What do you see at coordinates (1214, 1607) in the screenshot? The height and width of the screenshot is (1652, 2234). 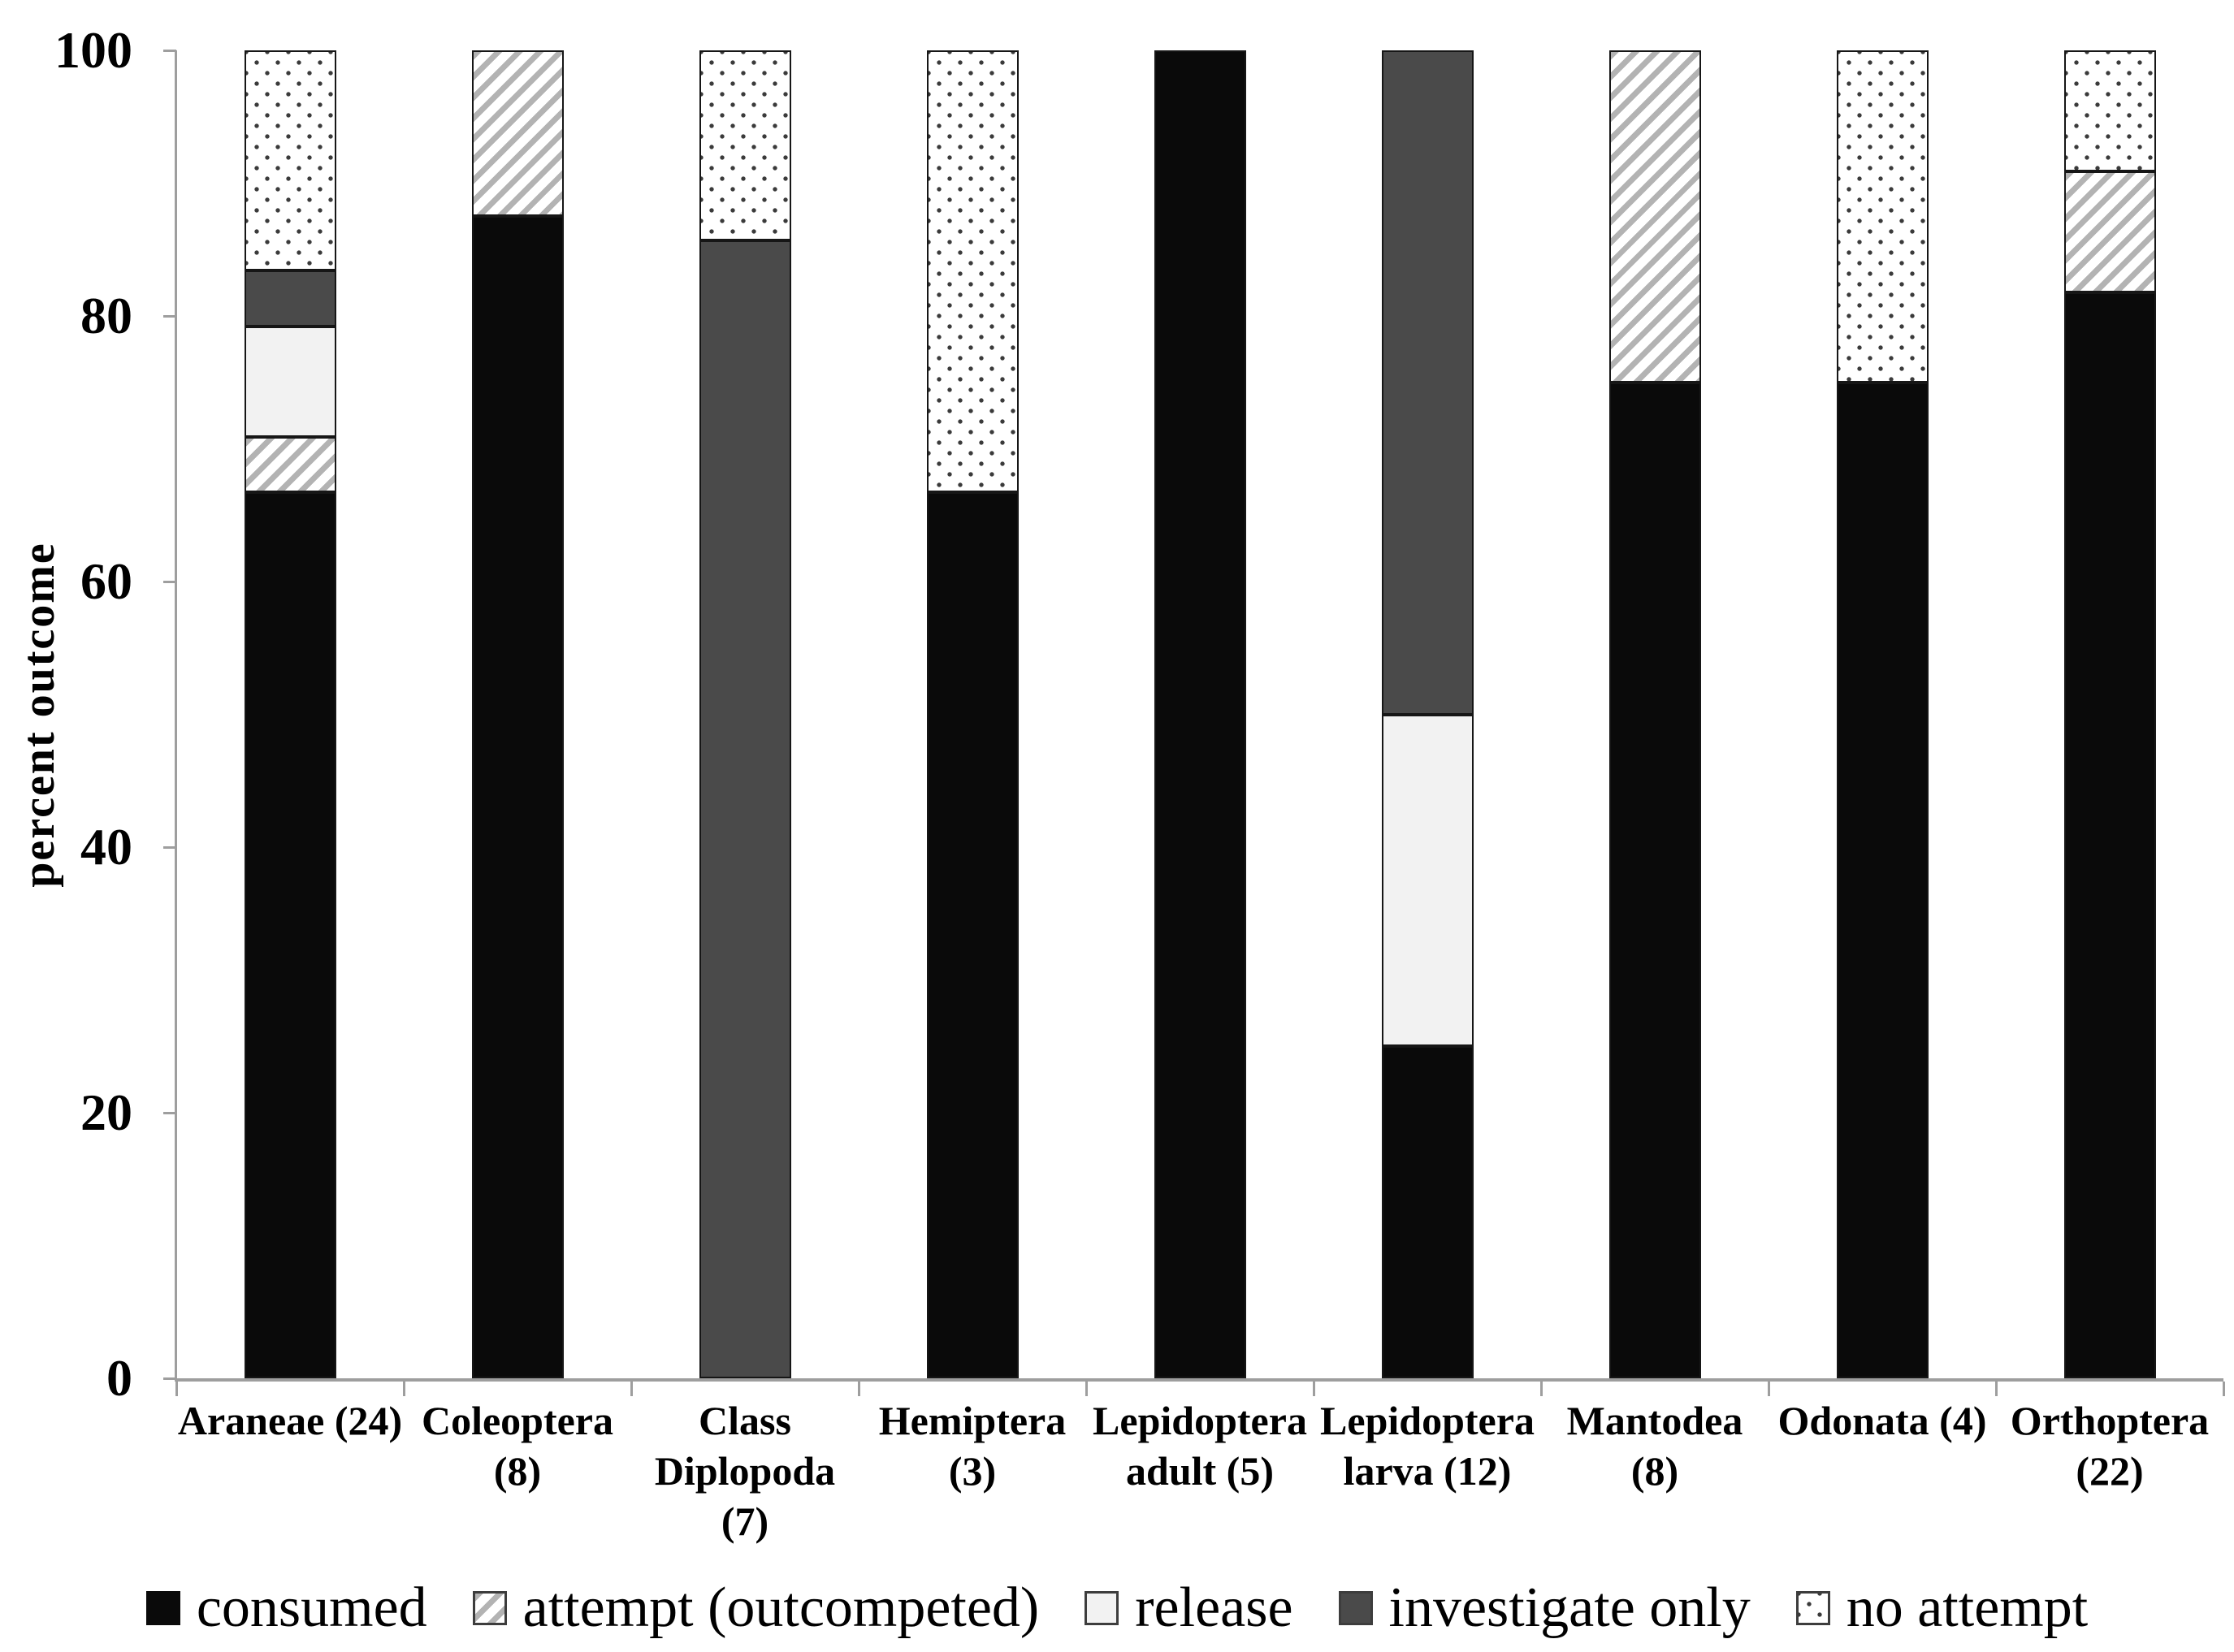 I see `legend-label: release` at bounding box center [1214, 1607].